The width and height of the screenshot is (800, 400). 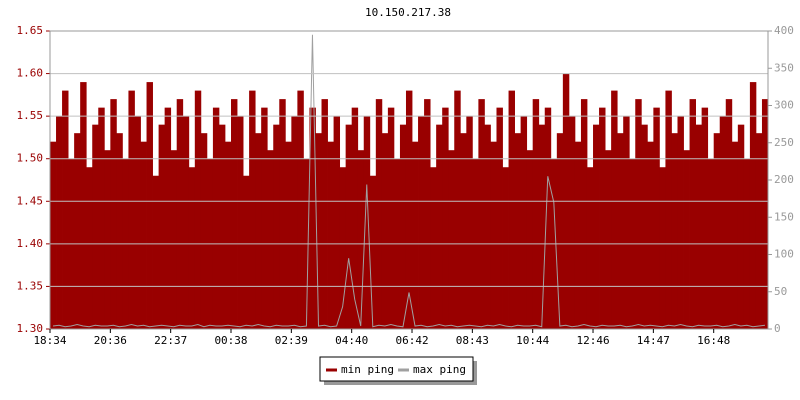 I want to click on x-tick-label: 18:34, so click(x=49, y=340).